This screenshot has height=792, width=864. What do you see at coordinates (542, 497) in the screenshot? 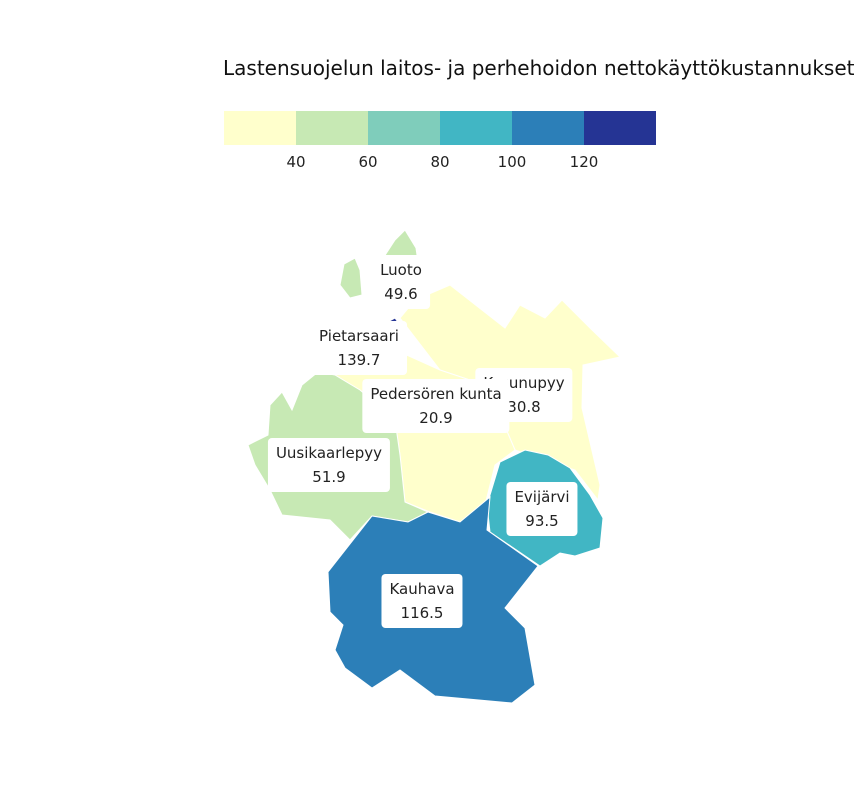
I see `region-name: Evijärvi` at bounding box center [542, 497].